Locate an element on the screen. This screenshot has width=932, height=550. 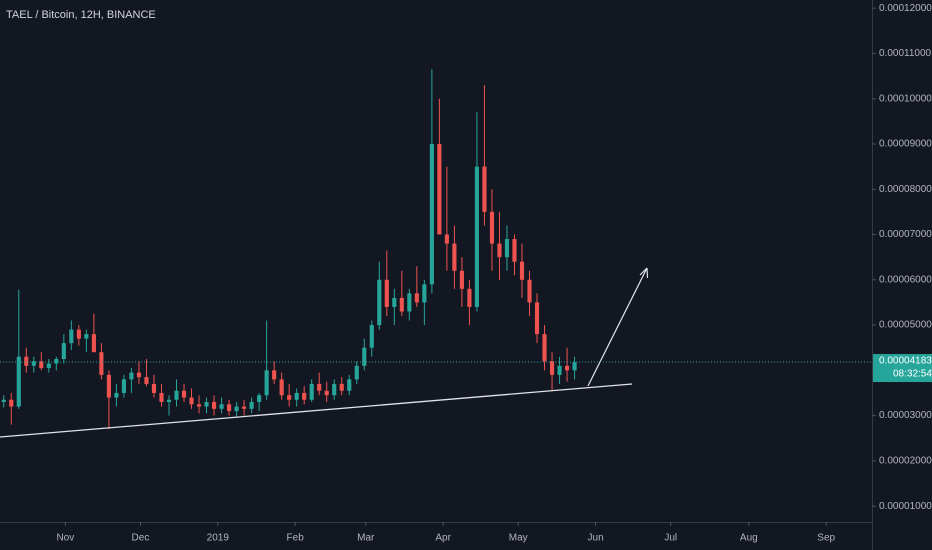
x-tick-label: Aug is located at coordinates (749, 538).